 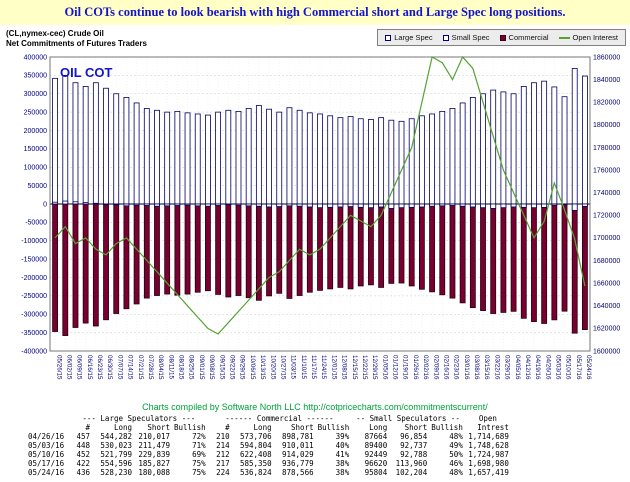 What do you see at coordinates (547, 367) in the screenshot?
I see `svg-text: 04/26/16` at bounding box center [547, 367].